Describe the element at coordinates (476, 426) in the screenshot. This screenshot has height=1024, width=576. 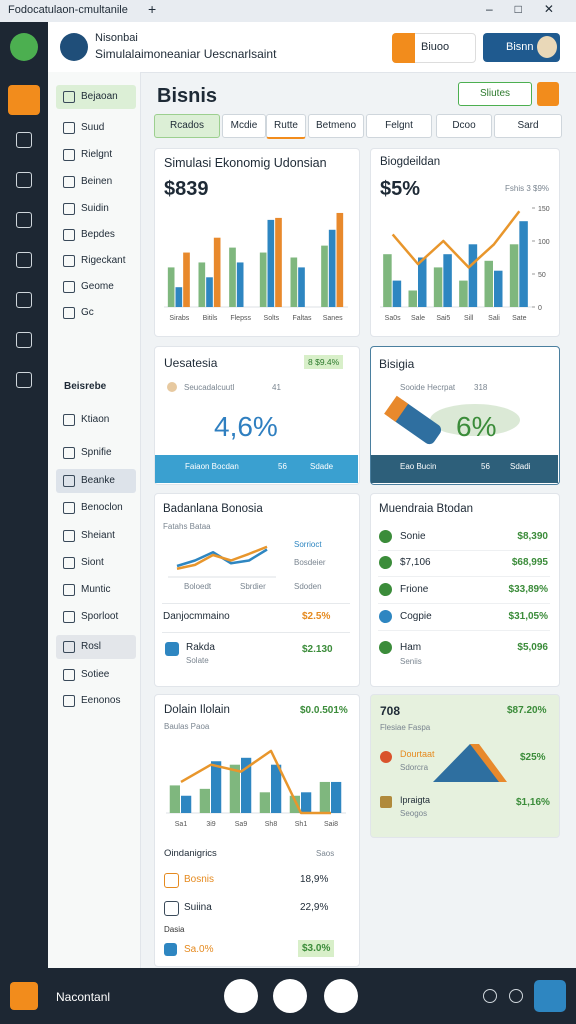
I see `big-value: 6%` at that location.